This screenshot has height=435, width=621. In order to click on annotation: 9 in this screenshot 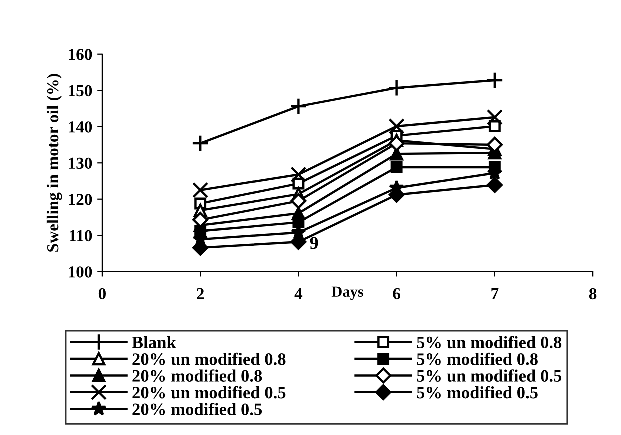, I will do `click(314, 243)`.